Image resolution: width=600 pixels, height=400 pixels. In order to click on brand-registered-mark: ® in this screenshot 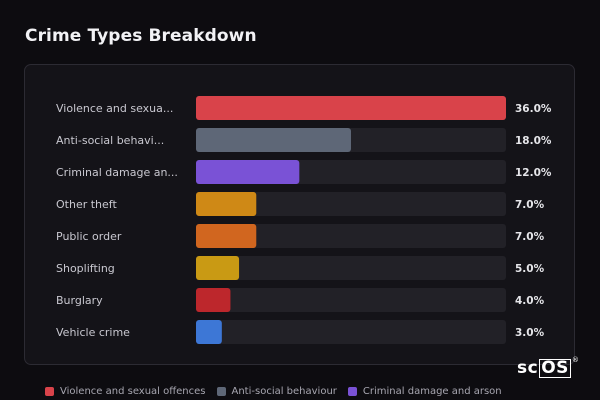, I will do `click(575, 360)`.